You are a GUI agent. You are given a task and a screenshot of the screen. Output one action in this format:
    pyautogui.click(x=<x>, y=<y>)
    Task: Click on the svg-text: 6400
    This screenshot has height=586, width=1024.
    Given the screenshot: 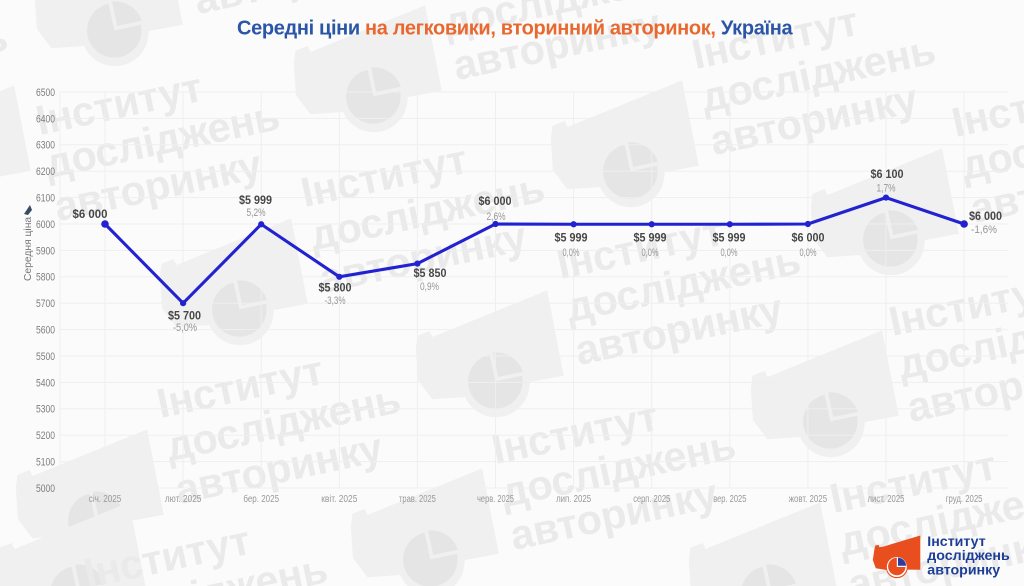 What is the action you would take?
    pyautogui.click(x=45, y=119)
    